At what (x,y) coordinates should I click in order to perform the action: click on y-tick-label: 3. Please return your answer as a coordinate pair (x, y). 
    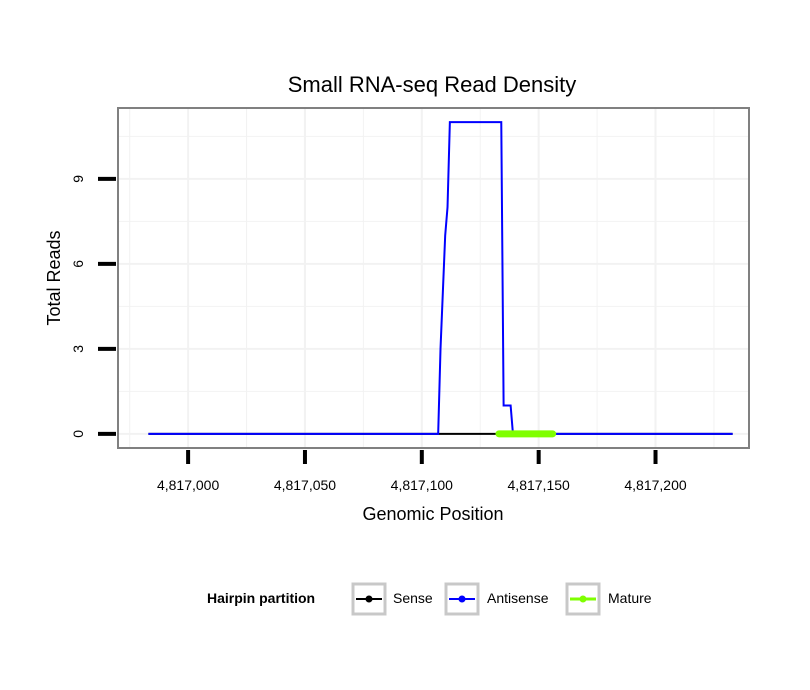
    Looking at the image, I should click on (78, 349).